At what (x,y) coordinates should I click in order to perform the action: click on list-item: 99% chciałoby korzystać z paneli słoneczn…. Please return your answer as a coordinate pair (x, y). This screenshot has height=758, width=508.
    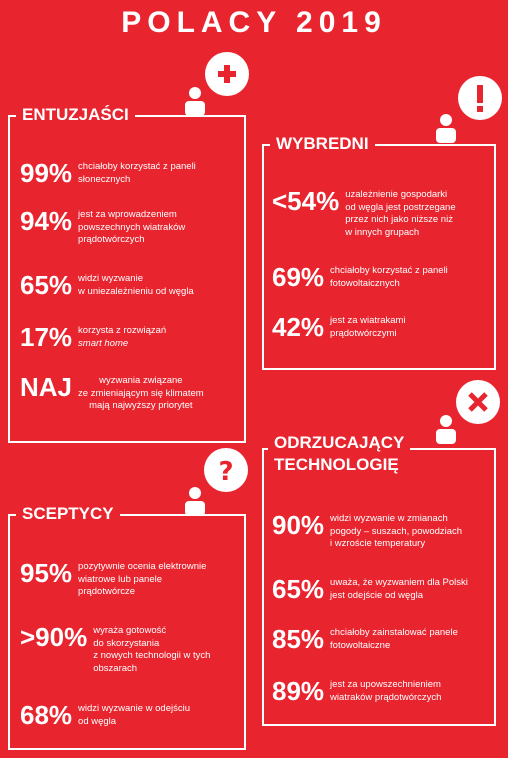
    Looking at the image, I should click on (261, 173).